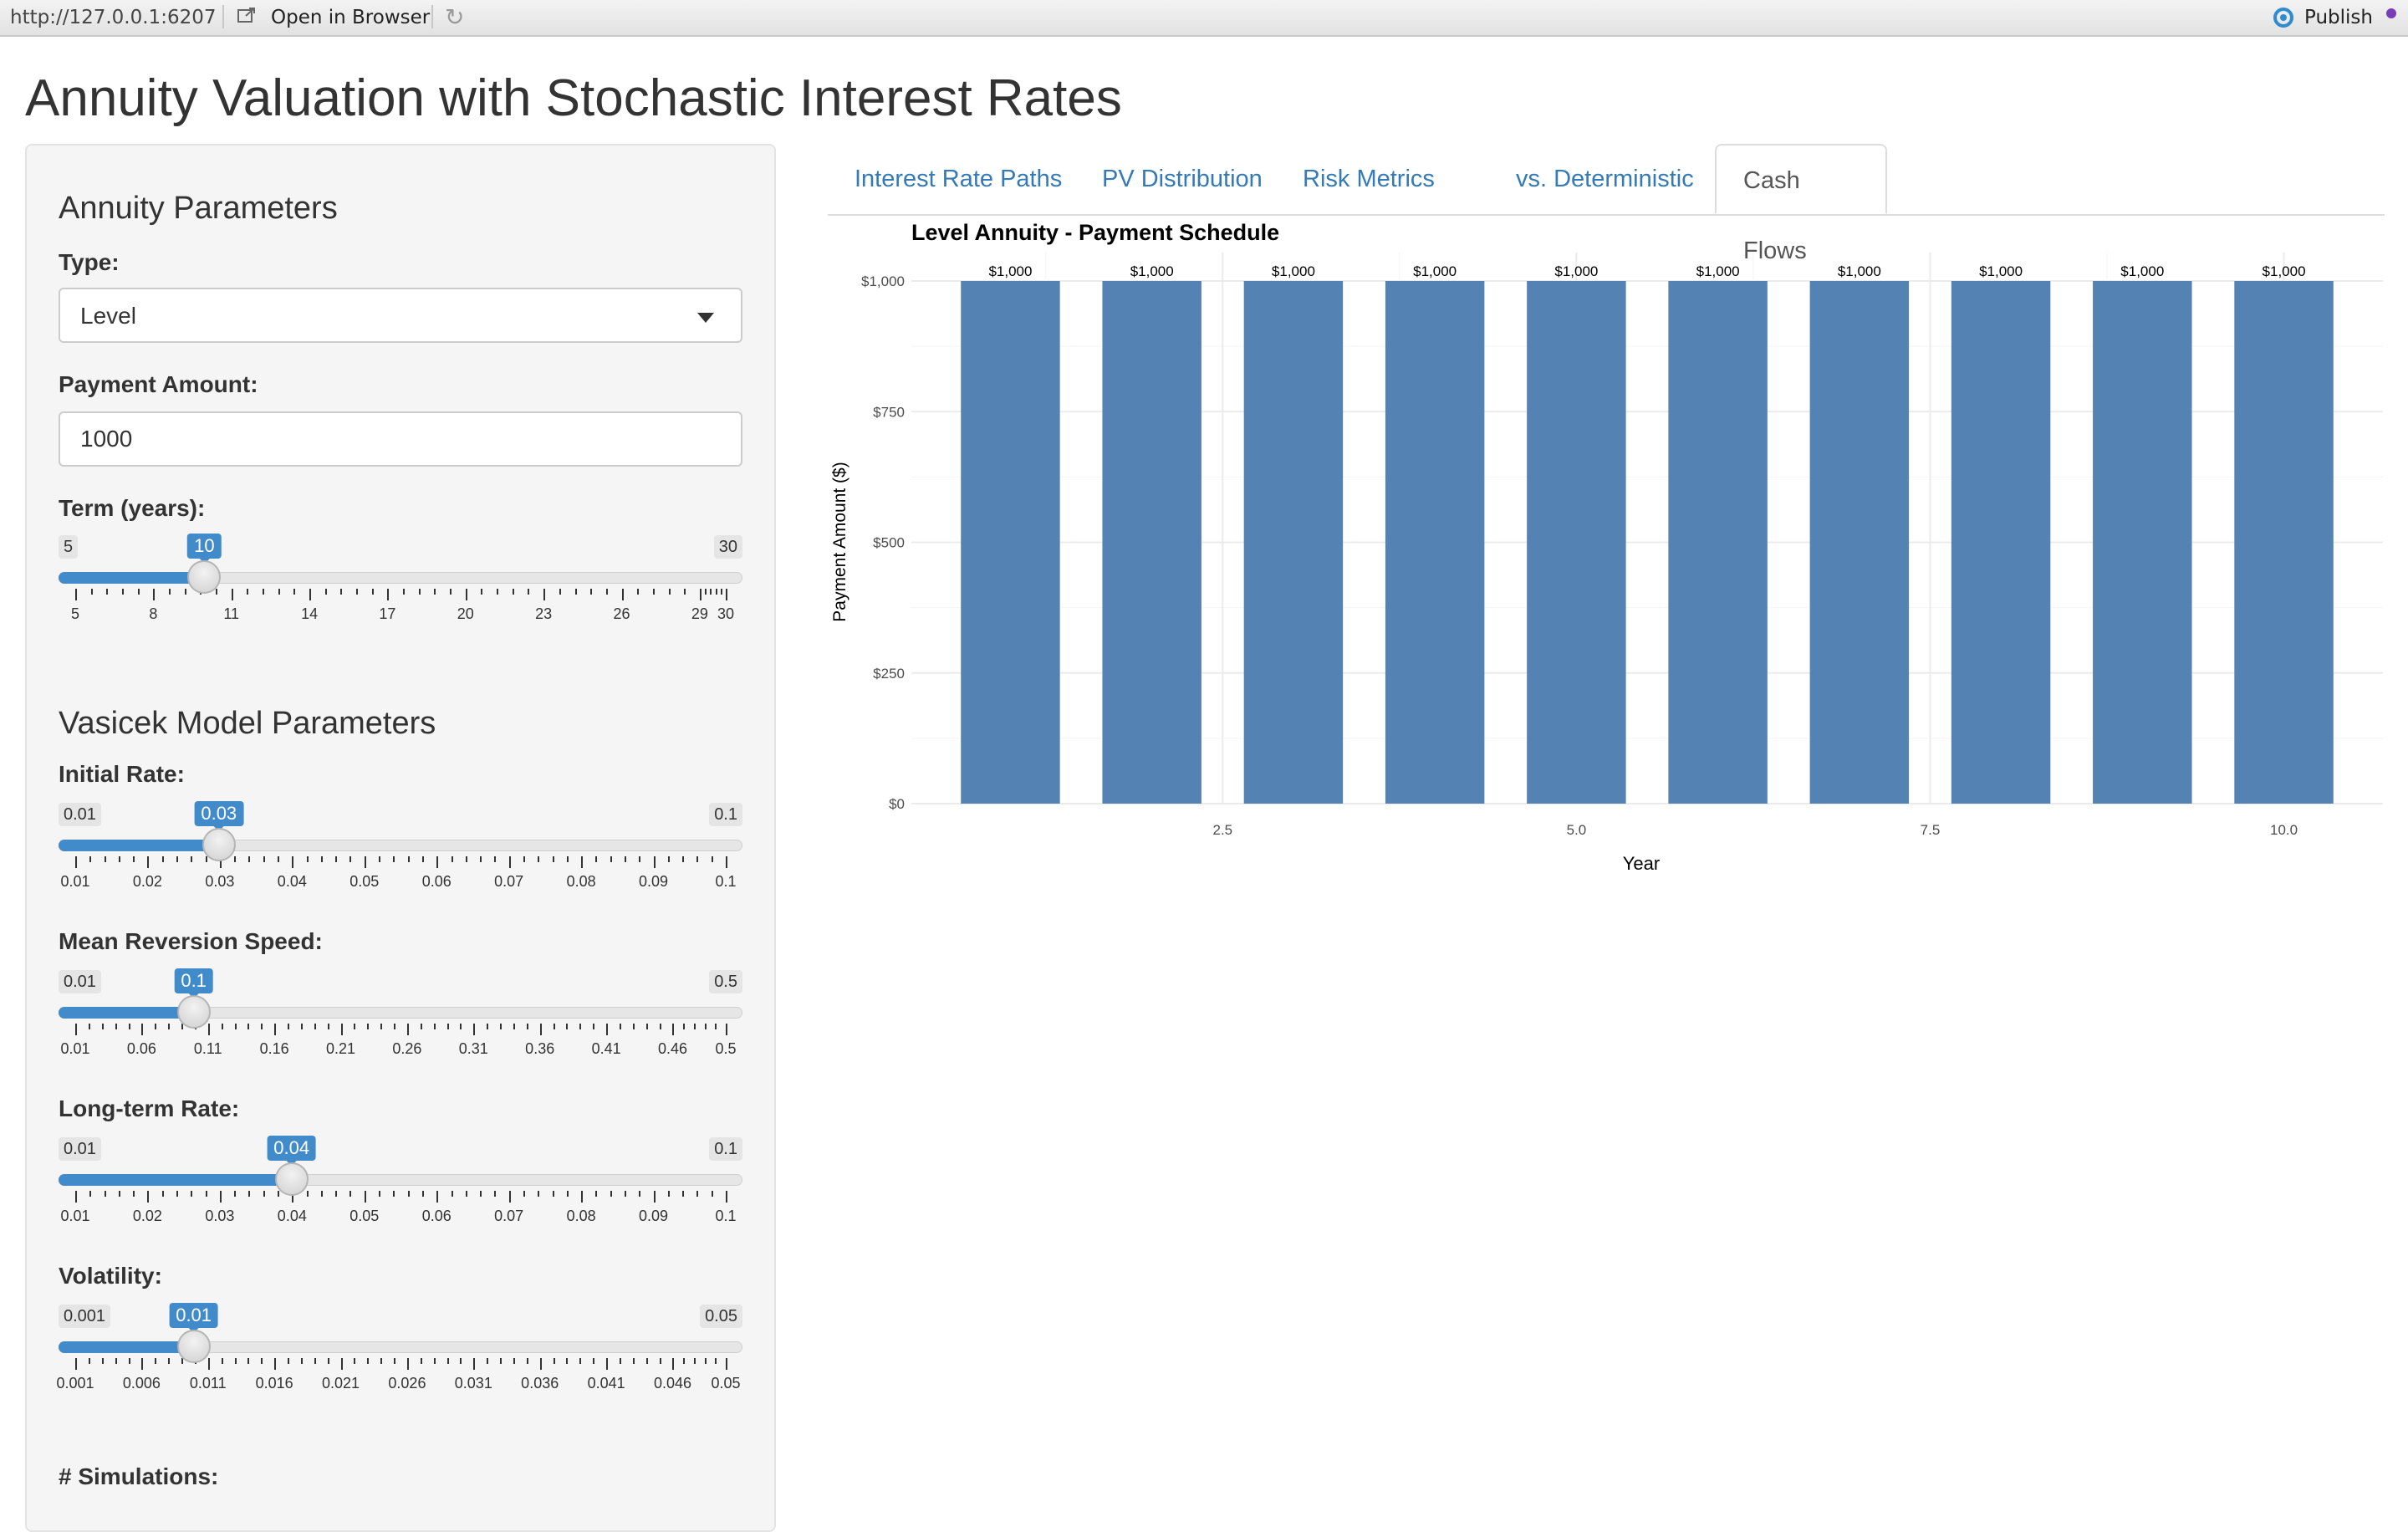 Image resolution: width=2408 pixels, height=1532 pixels. What do you see at coordinates (606, 1048) in the screenshot?
I see `slider-tick-label: 0.41` at bounding box center [606, 1048].